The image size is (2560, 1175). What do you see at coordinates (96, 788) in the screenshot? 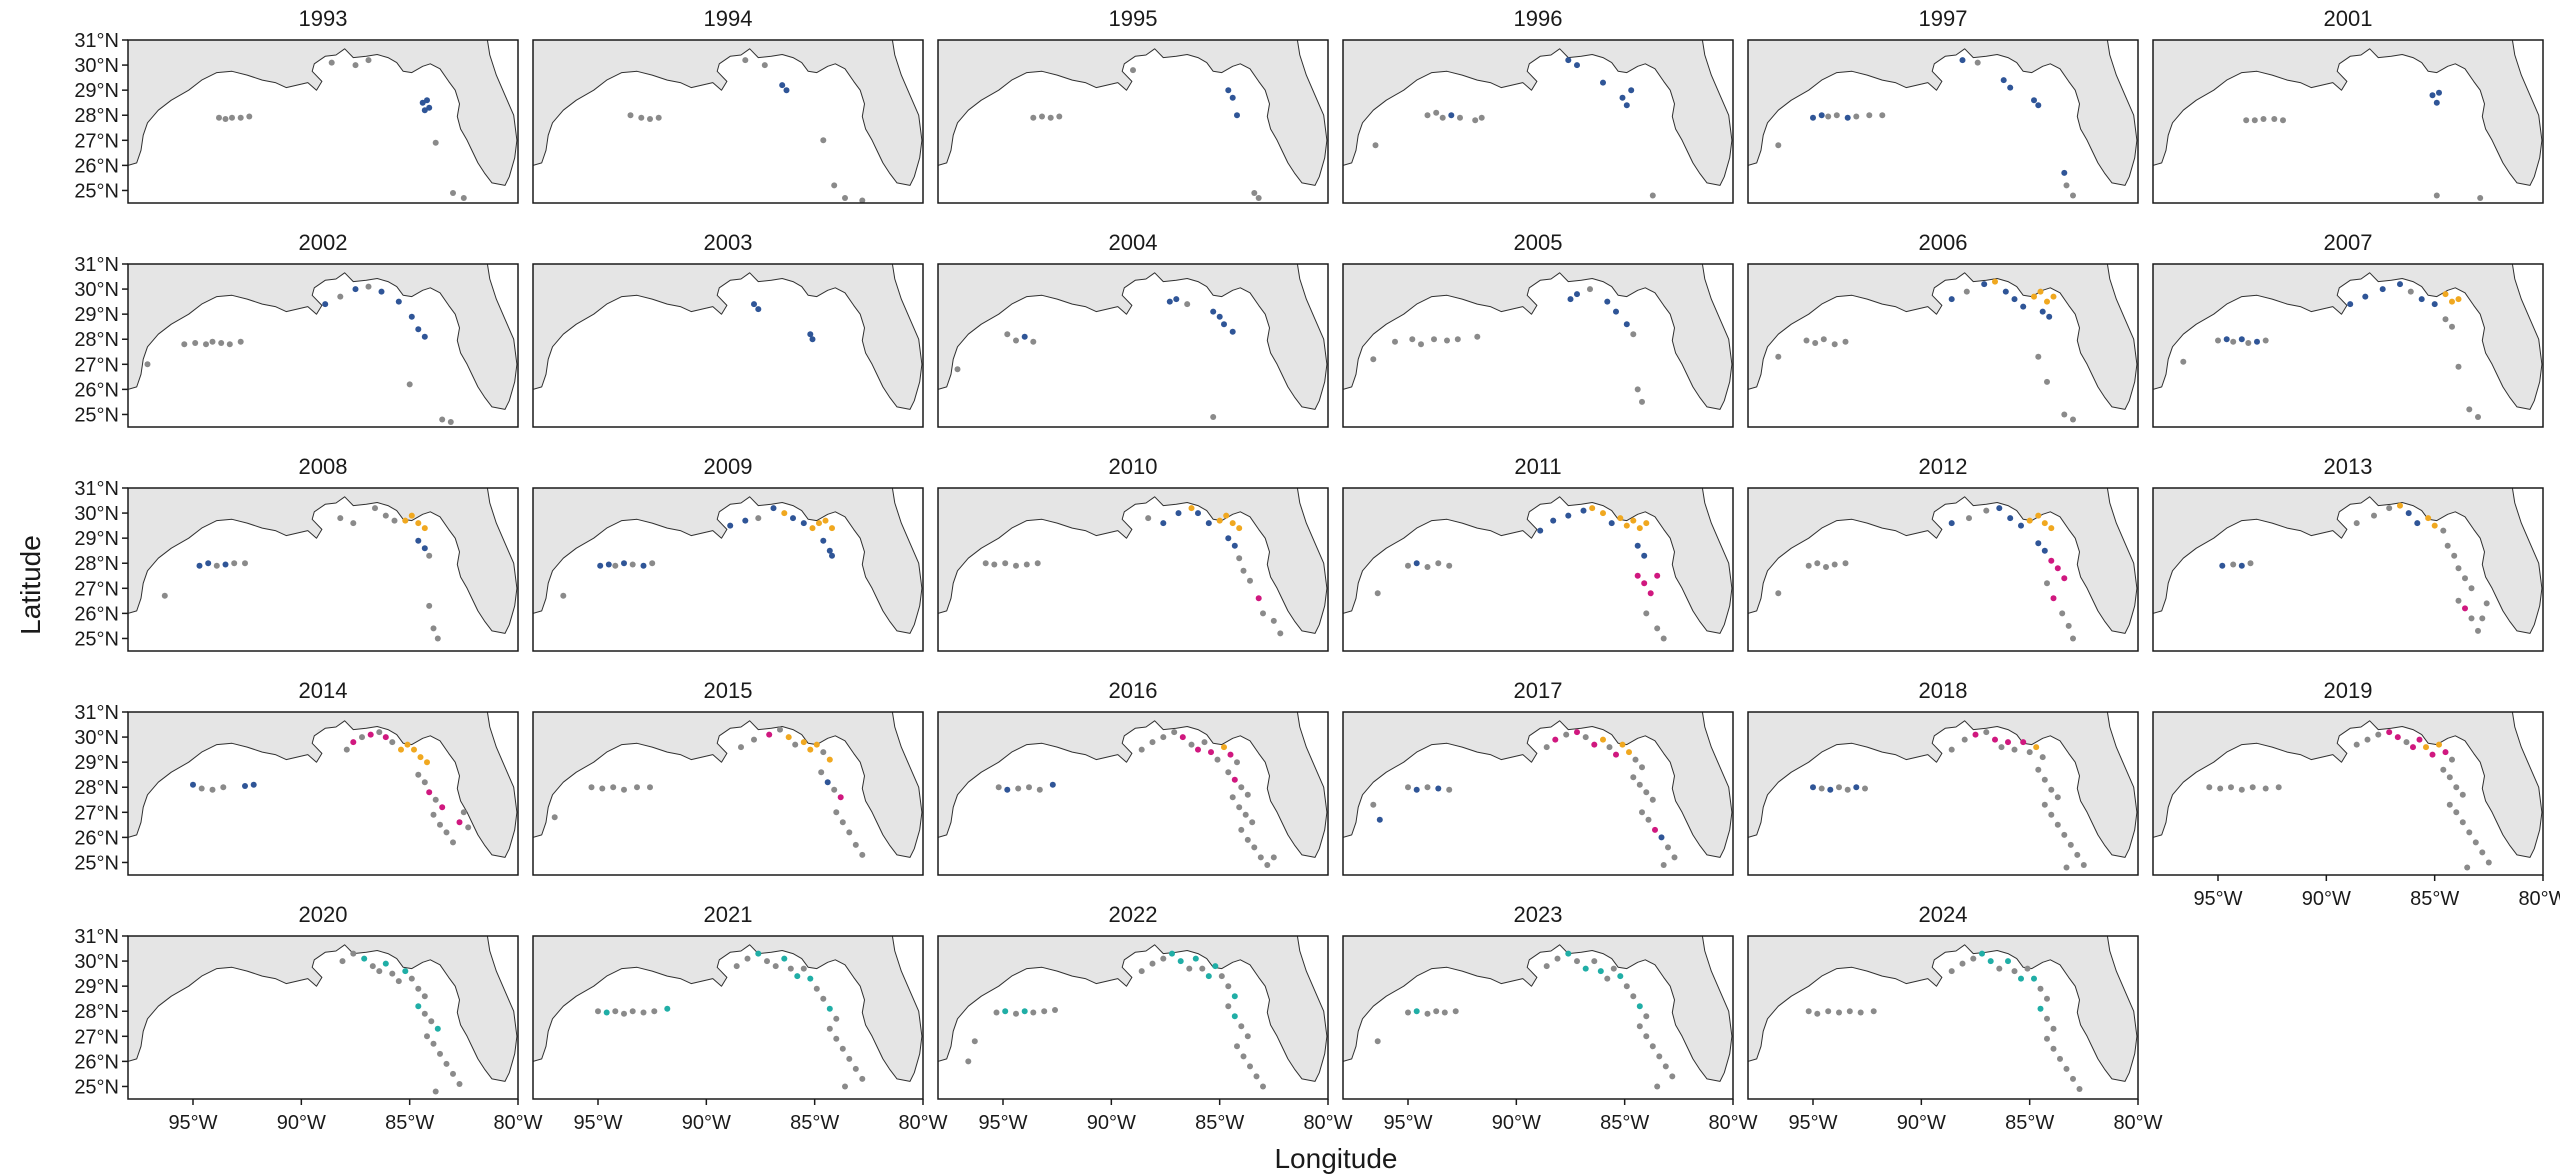
I see `y-tick-label: 28°N` at bounding box center [96, 788].